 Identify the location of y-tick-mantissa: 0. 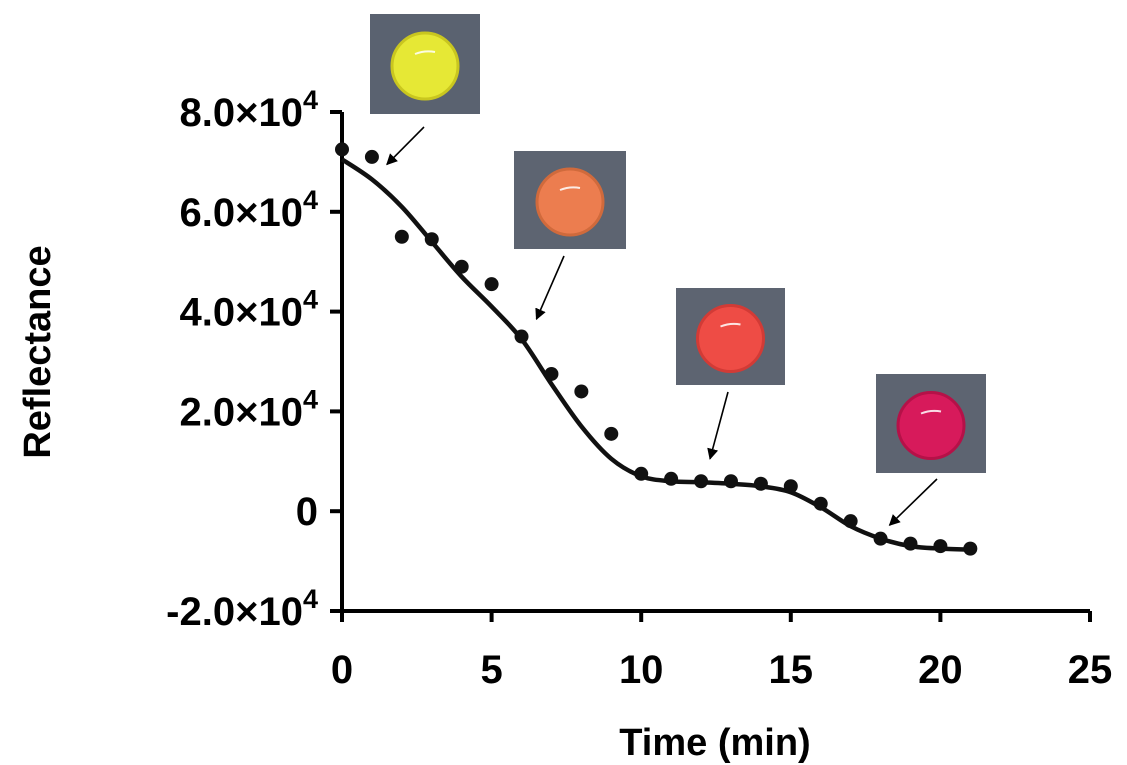
(307, 512).